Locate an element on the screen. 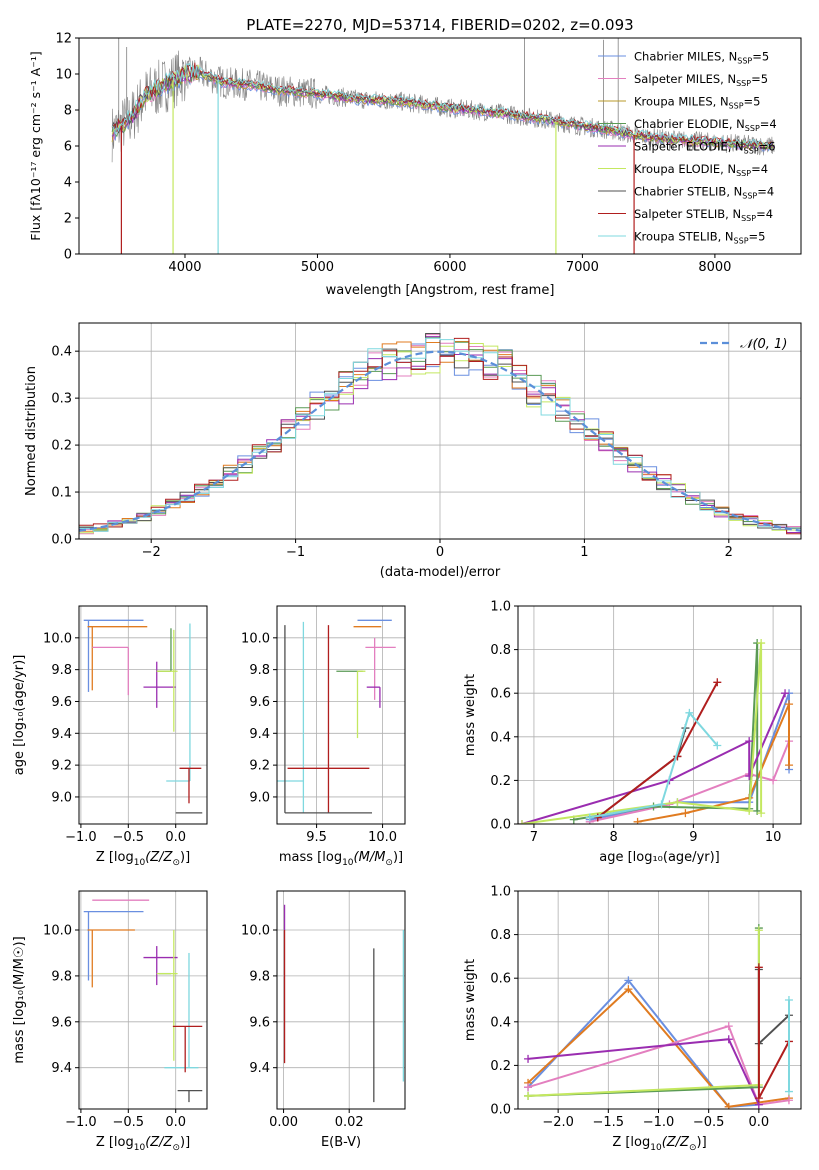 The image size is (819, 1170). x-tick-label: 8000 is located at coordinates (714, 267).